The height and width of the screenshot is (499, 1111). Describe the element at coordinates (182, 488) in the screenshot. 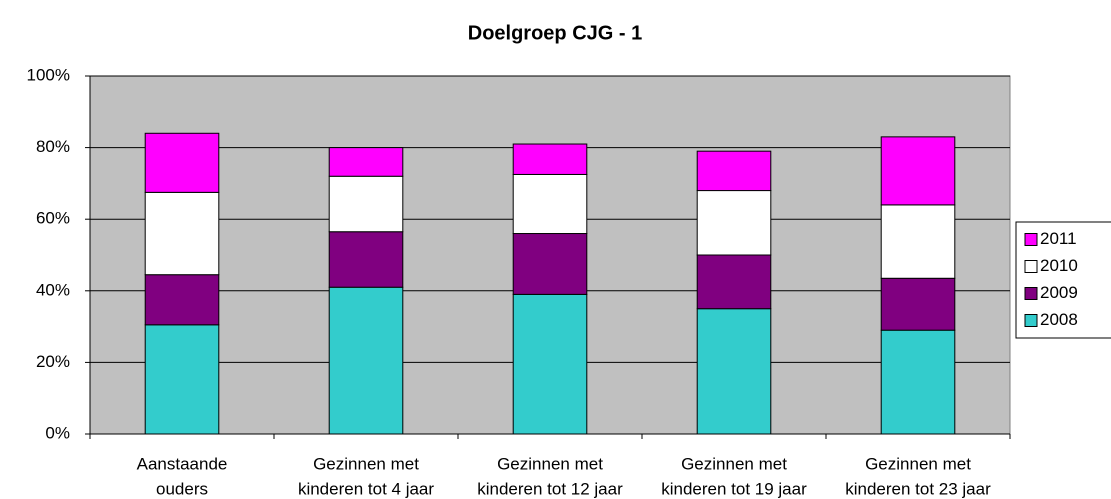

I see `x-tick-label: ouders` at that location.